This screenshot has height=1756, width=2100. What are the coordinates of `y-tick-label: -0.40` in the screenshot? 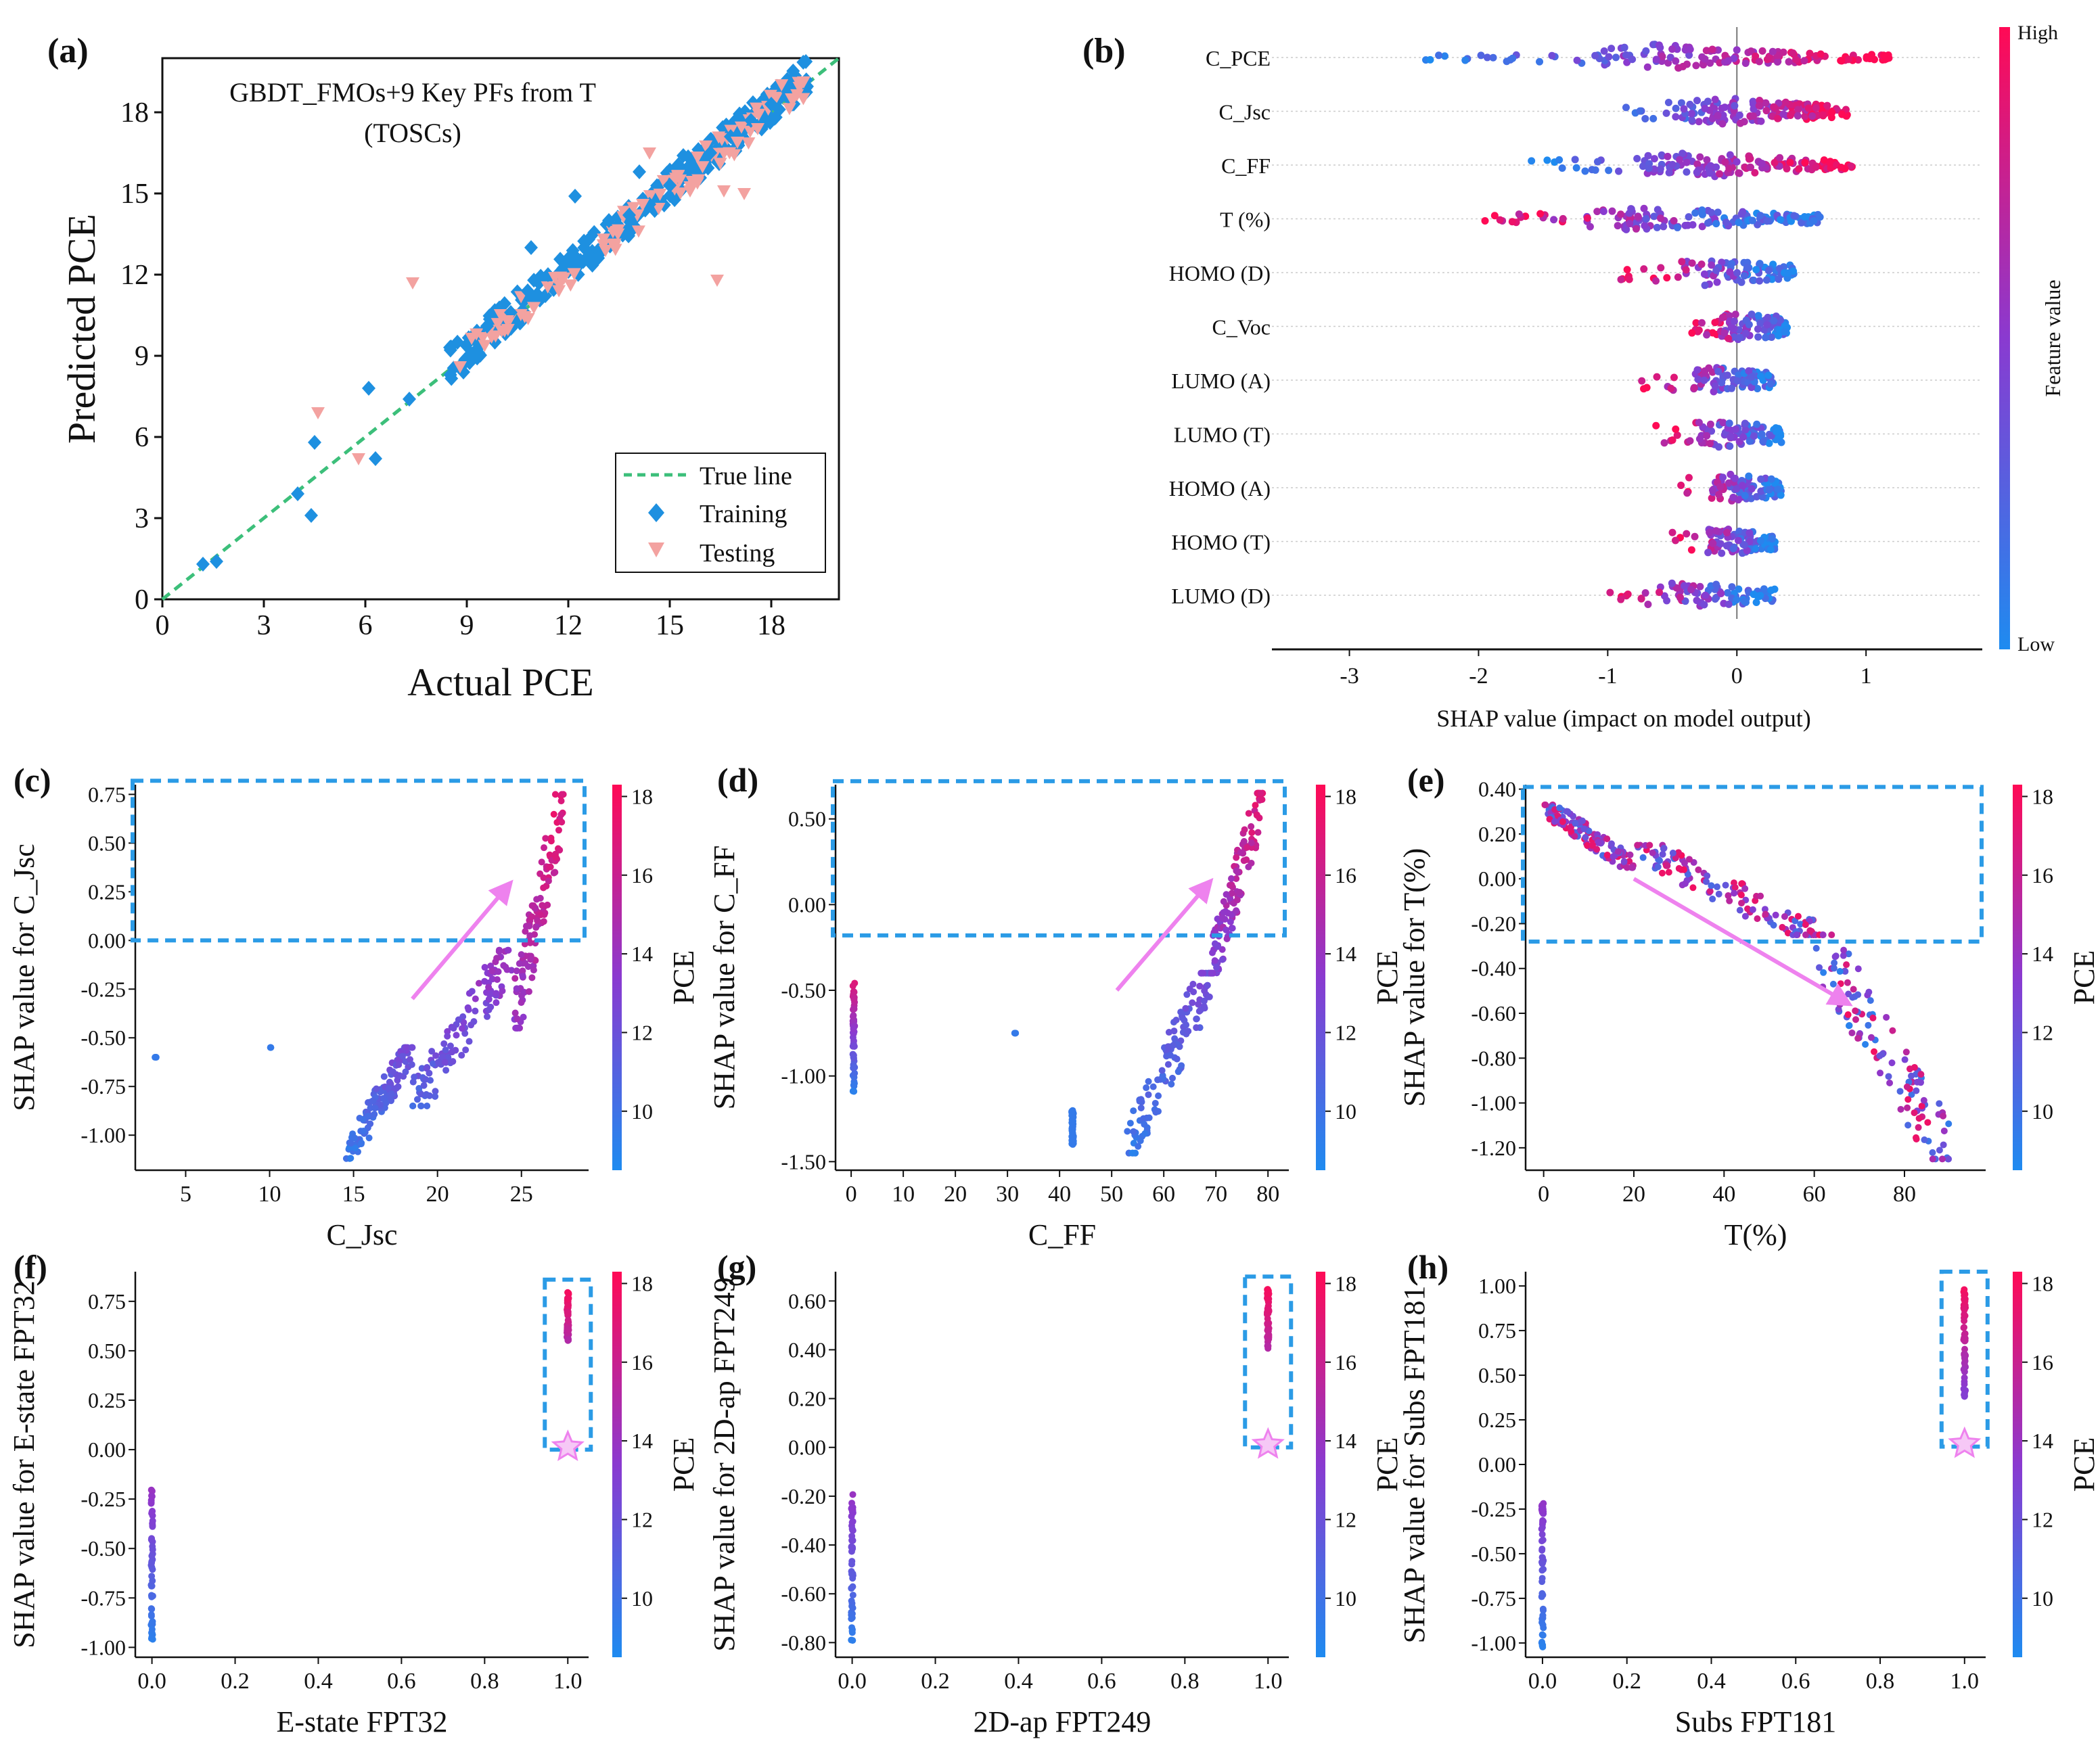 It's located at (803, 1545).